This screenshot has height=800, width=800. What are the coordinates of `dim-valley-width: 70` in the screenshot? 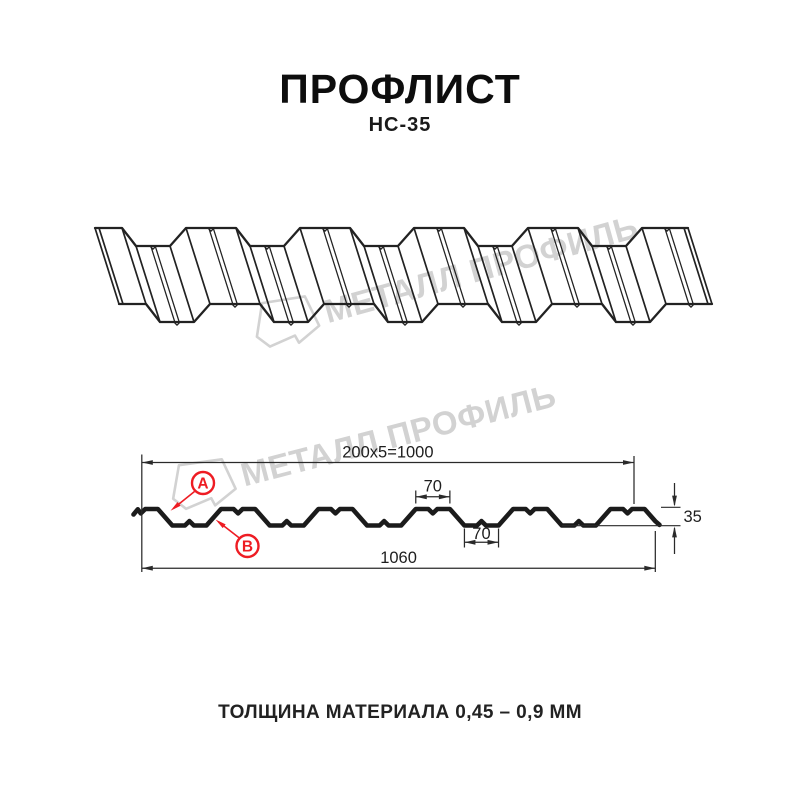 It's located at (481, 534).